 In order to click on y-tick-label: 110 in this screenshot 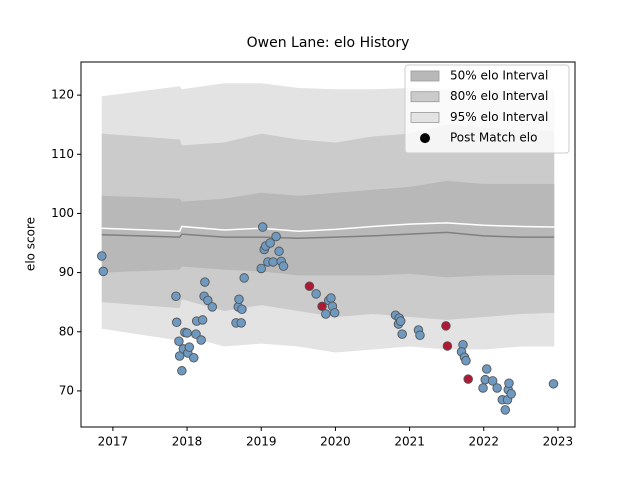, I will do `click(62, 154)`.